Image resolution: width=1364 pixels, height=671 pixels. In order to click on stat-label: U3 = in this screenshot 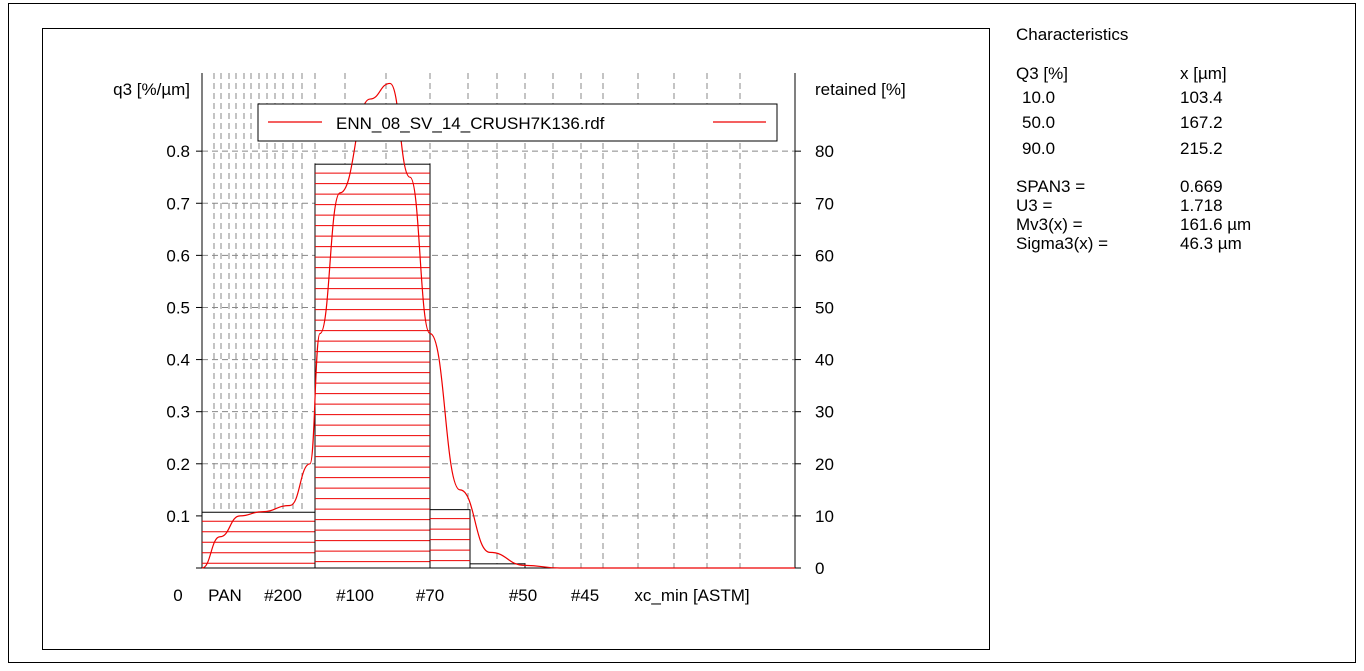, I will do `click(1034, 205)`.